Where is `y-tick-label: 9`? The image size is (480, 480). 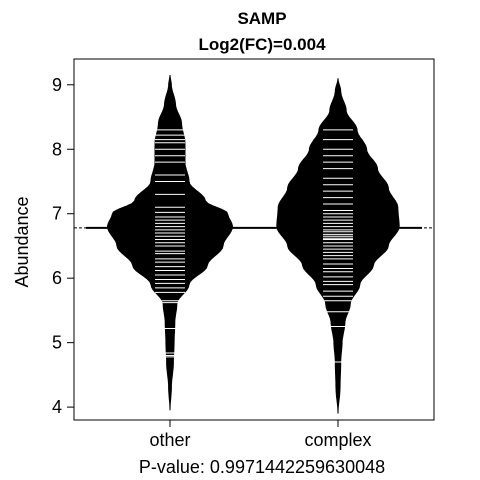 y-tick-label: 9 is located at coordinates (57, 85).